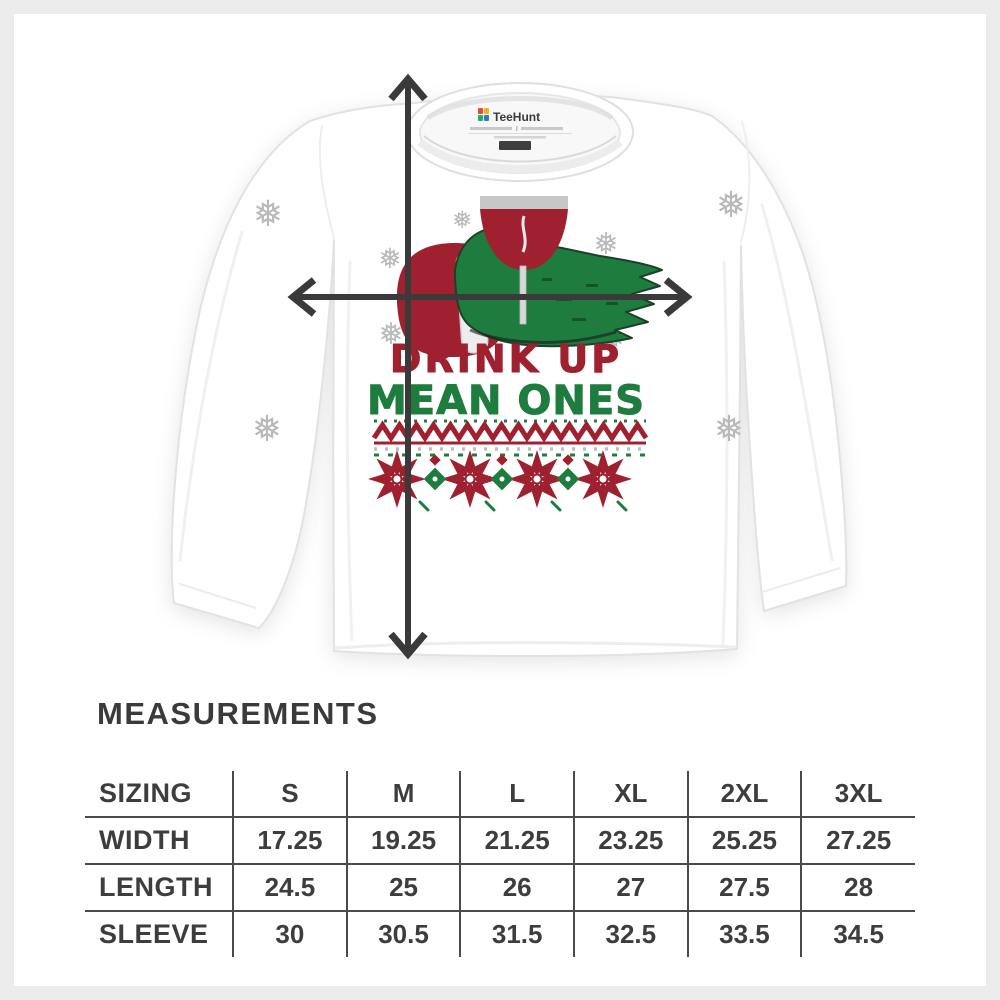 Image resolution: width=1000 pixels, height=1000 pixels. I want to click on value-cell: 30, so click(289, 934).